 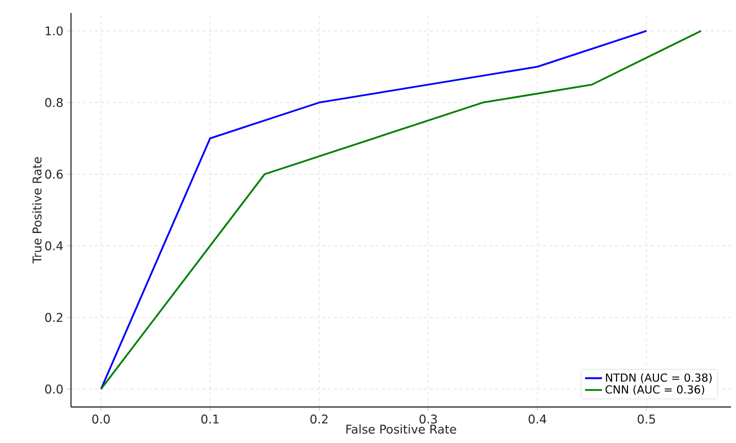 I want to click on y-tick-label: 1.0, so click(x=54, y=31).